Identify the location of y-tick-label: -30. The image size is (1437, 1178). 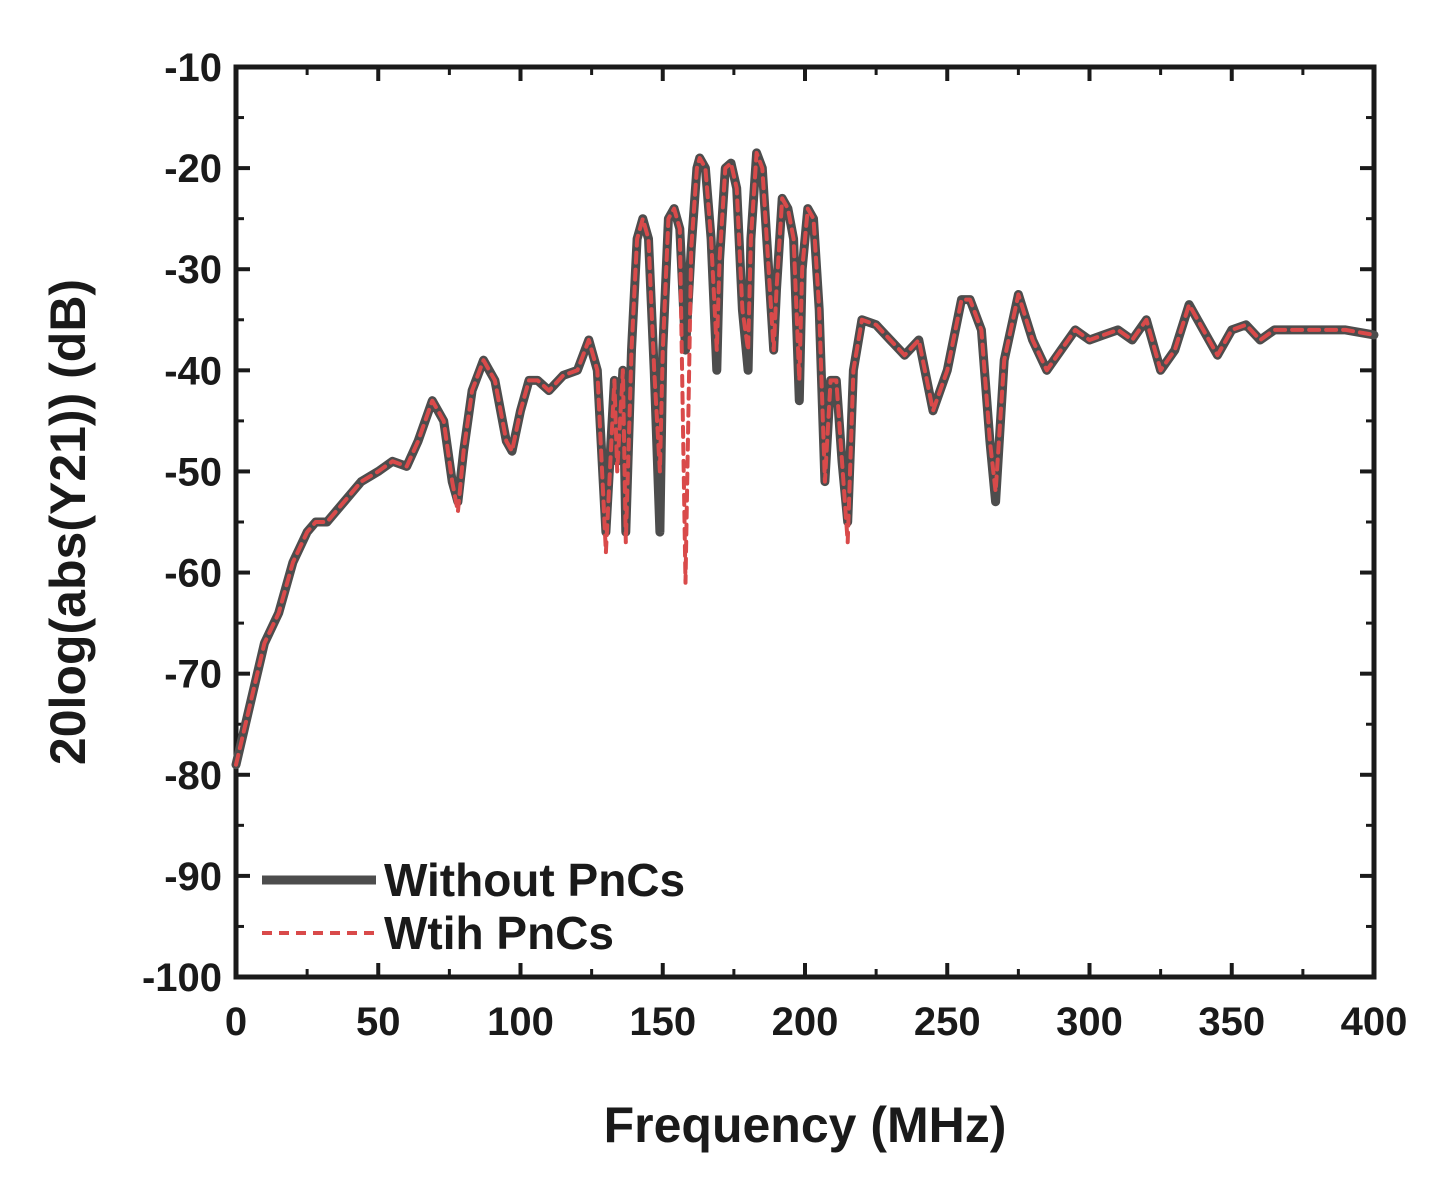
(193, 270).